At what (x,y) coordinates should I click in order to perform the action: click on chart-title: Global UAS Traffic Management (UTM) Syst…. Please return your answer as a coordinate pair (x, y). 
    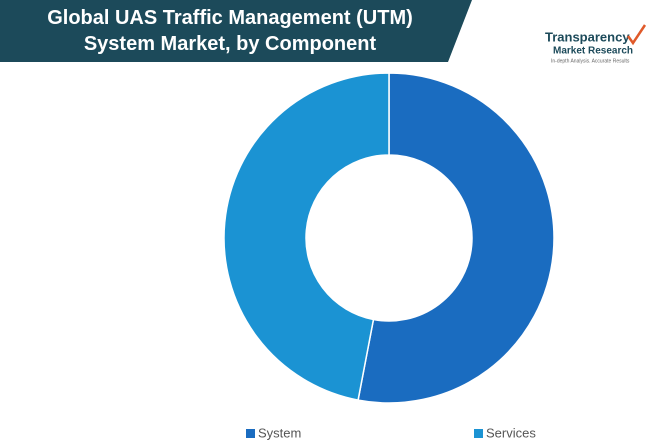
    Looking at the image, I should click on (230, 31).